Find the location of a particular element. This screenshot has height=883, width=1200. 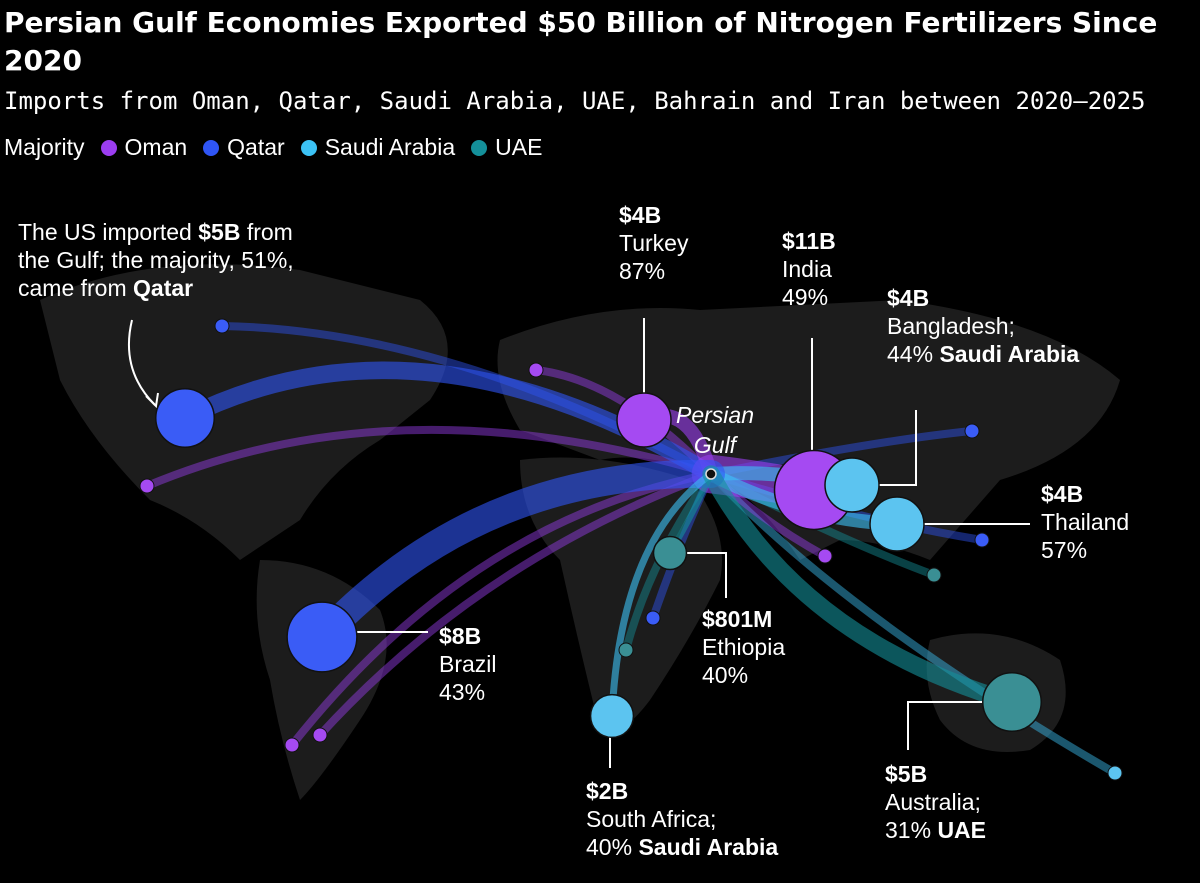

legend: Majority Oman Qatar Saudi Arabia UAE is located at coordinates (273, 147).